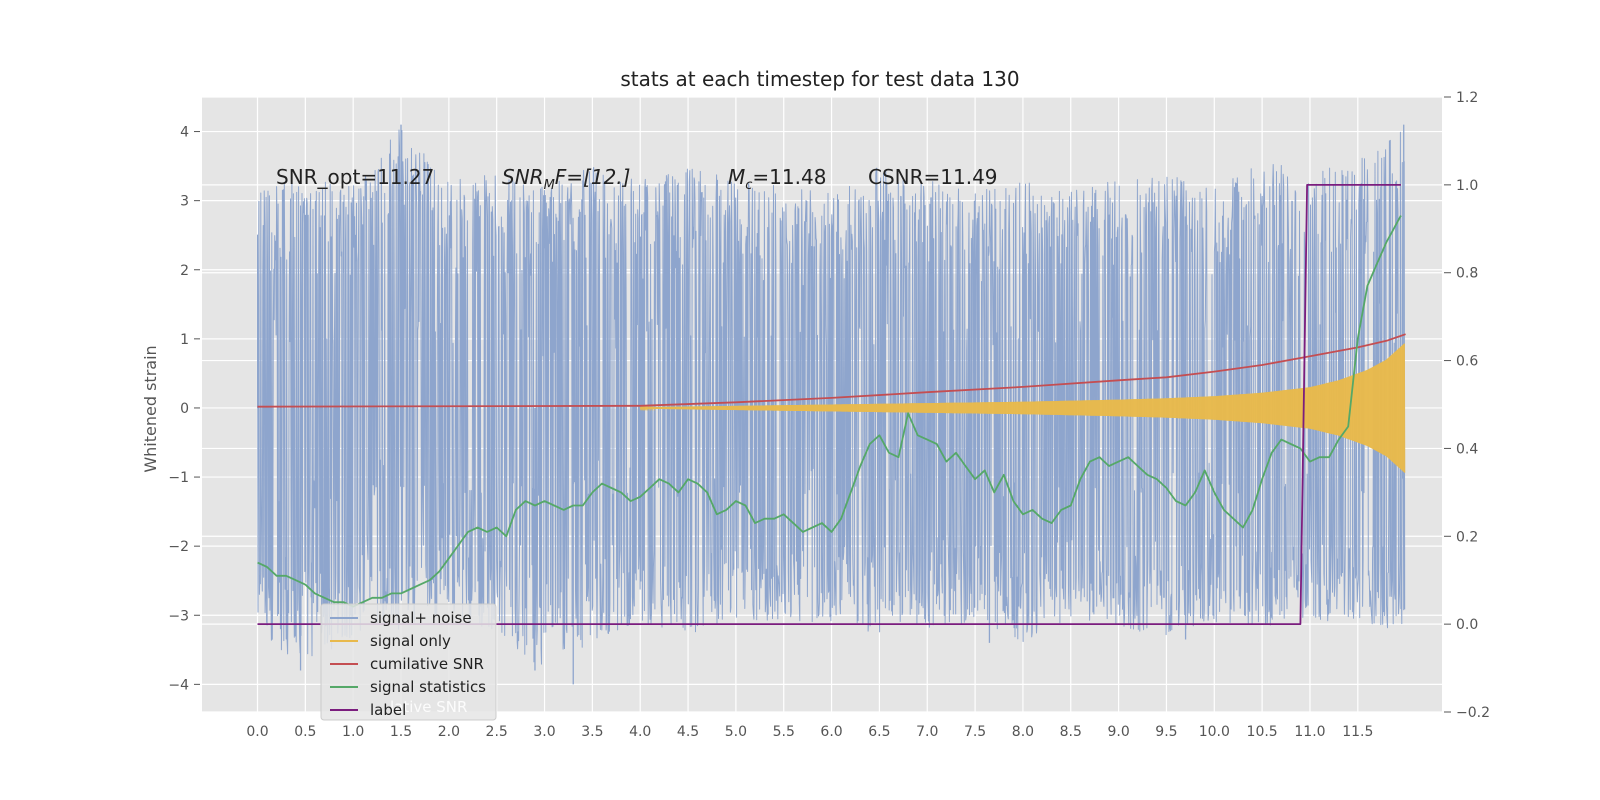 Image resolution: width=1600 pixels, height=800 pixels. What do you see at coordinates (449, 732) in the screenshot?
I see `x-tick-label: 2.0` at bounding box center [449, 732].